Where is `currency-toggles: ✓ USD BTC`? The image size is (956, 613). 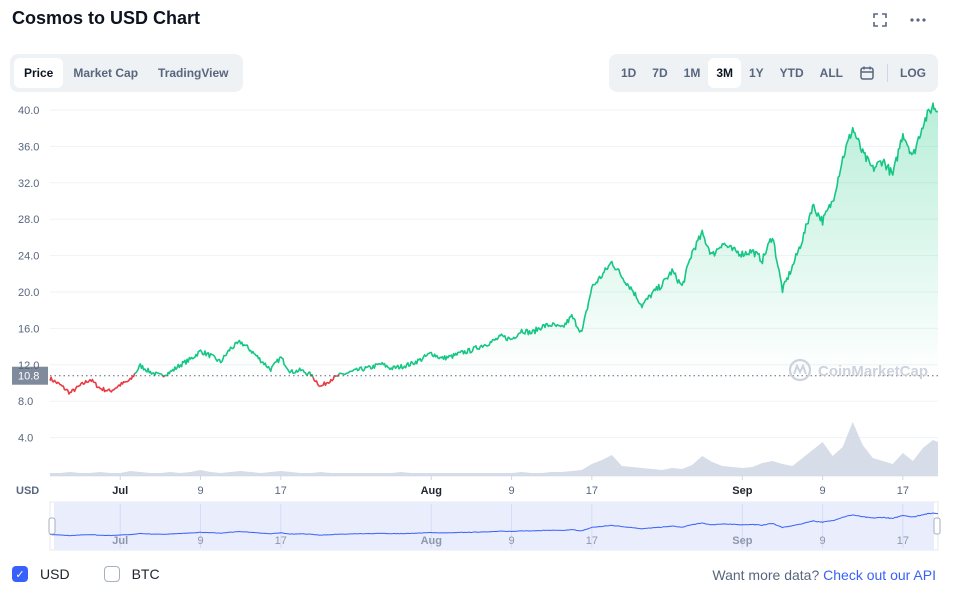 currency-toggles: ✓ USD BTC is located at coordinates (86, 574).